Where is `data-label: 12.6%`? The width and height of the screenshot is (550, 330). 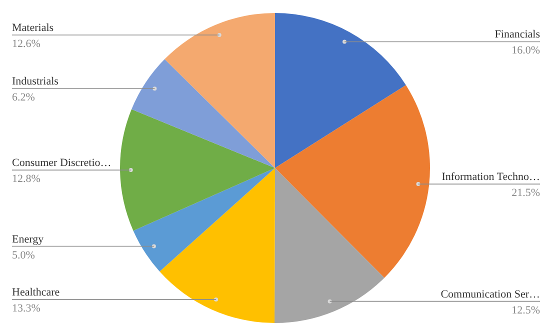
data-label: 12.6% is located at coordinates (26, 44).